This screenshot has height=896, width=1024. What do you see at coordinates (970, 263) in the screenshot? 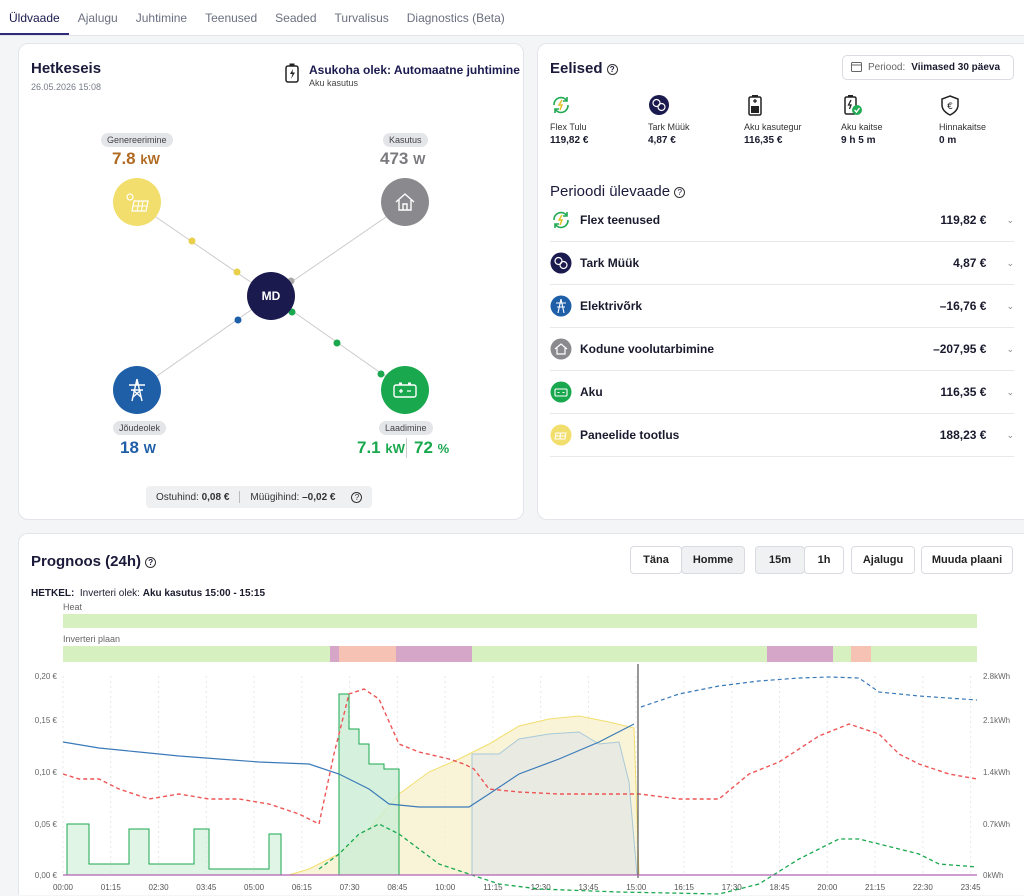
I see `overview-row-amount: 4,87 €` at bounding box center [970, 263].